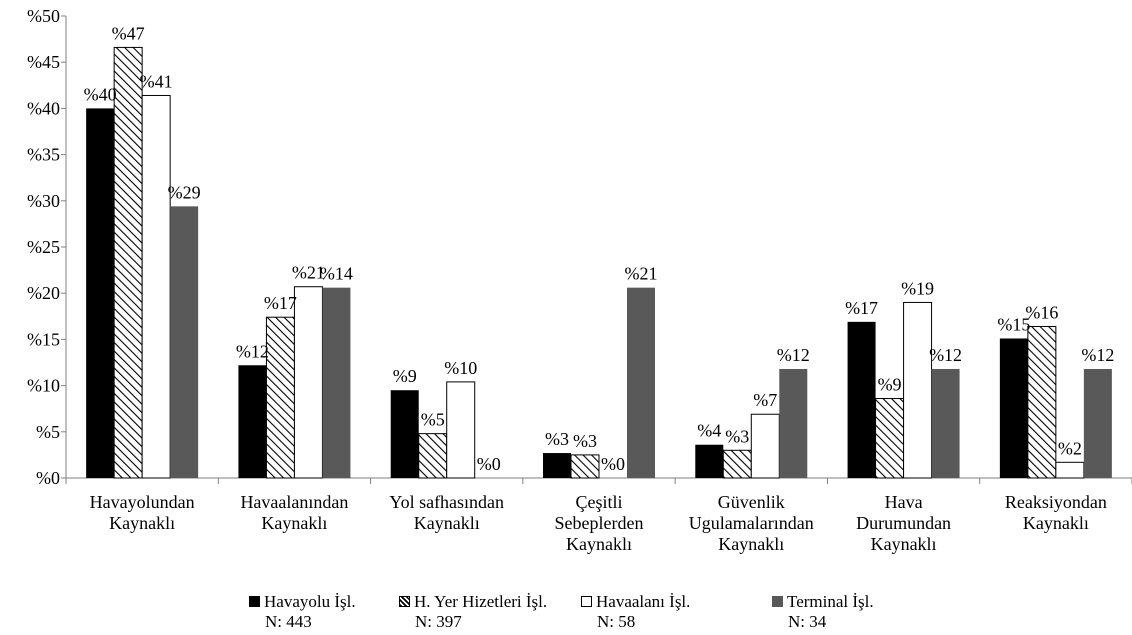  I want to click on legend-label: Havayolu İşl., so click(310, 601).